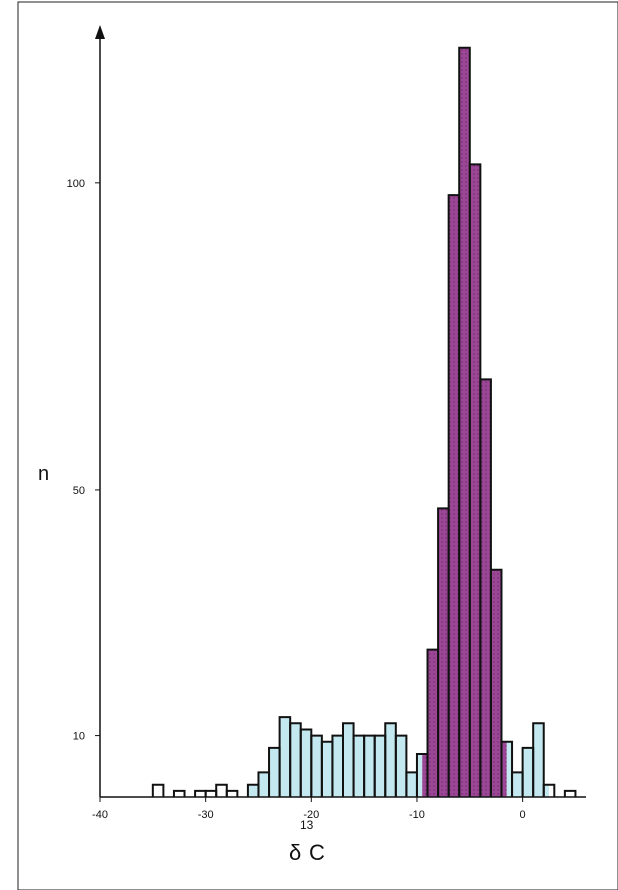 The width and height of the screenshot is (618, 890). What do you see at coordinates (295, 852) in the screenshot?
I see `x-axis-label-prefix: δ` at bounding box center [295, 852].